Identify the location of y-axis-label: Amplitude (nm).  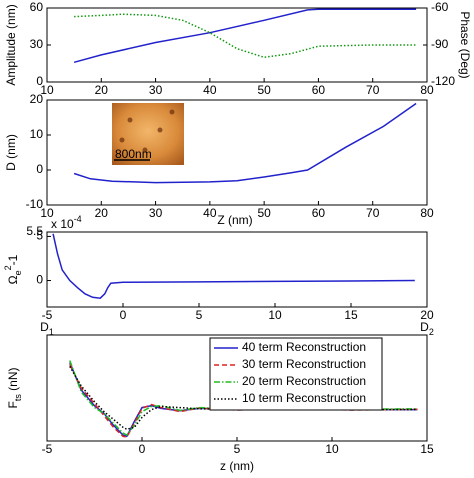
(11, 44).